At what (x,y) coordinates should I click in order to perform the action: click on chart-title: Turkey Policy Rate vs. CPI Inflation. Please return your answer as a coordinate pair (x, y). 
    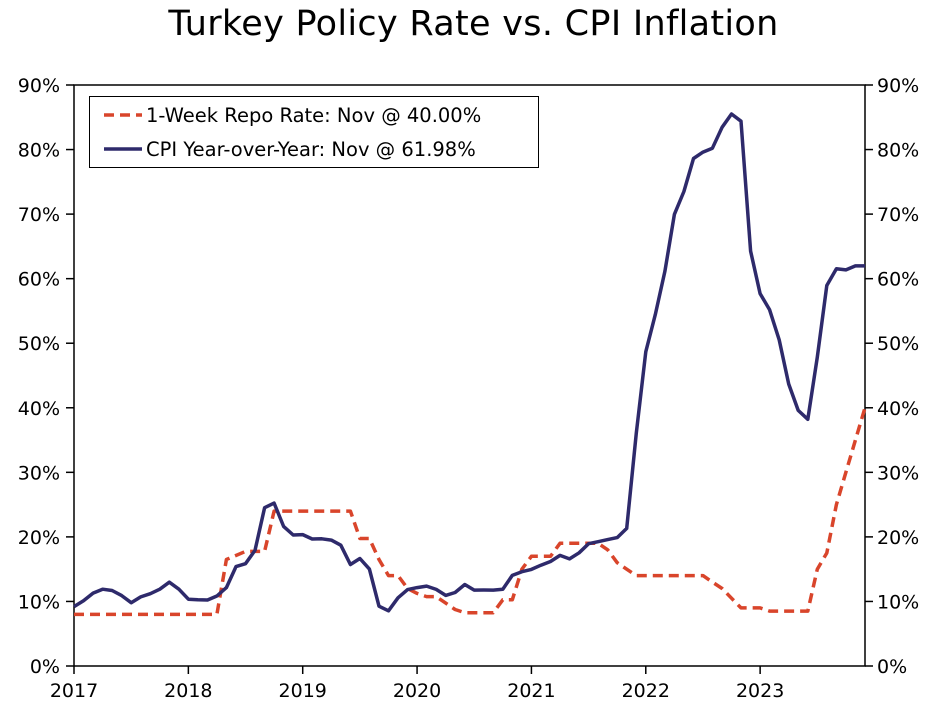
    Looking at the image, I should click on (473, 24).